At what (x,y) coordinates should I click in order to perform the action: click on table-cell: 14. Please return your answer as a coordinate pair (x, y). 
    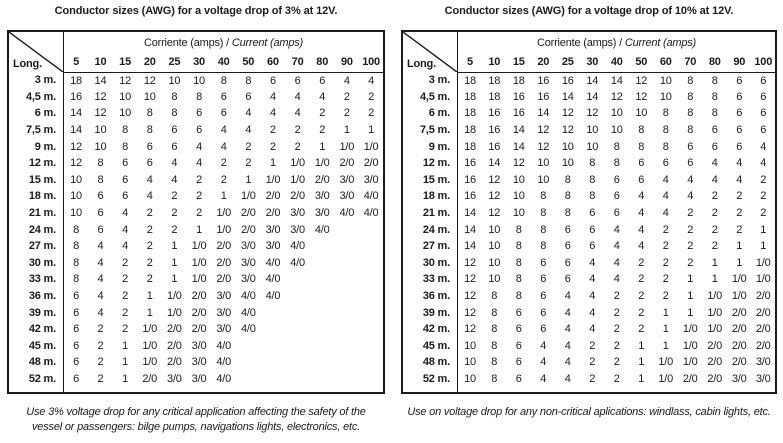
    Looking at the image, I should click on (592, 96).